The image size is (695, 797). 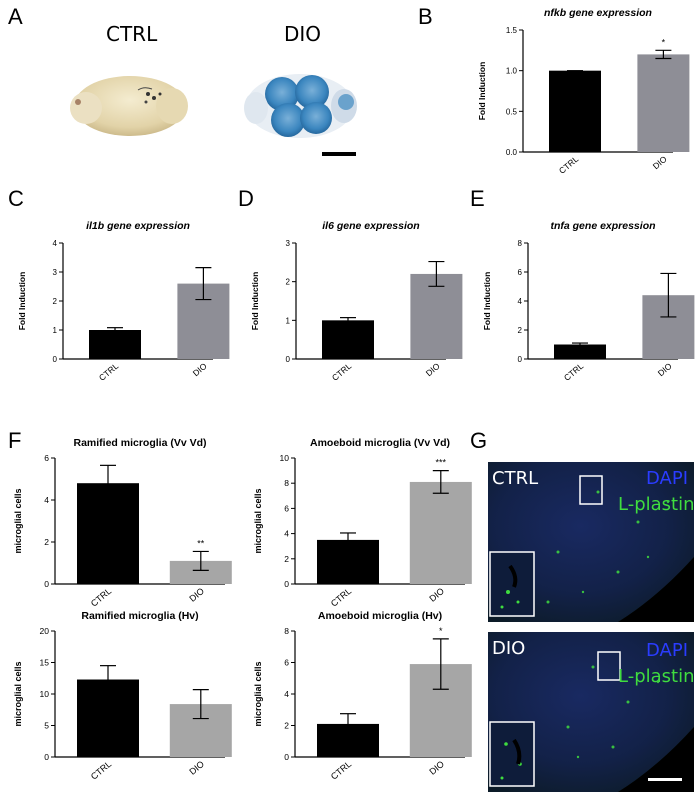 What do you see at coordinates (477, 198) in the screenshot?
I see `panel-letter-e: E` at bounding box center [477, 198].